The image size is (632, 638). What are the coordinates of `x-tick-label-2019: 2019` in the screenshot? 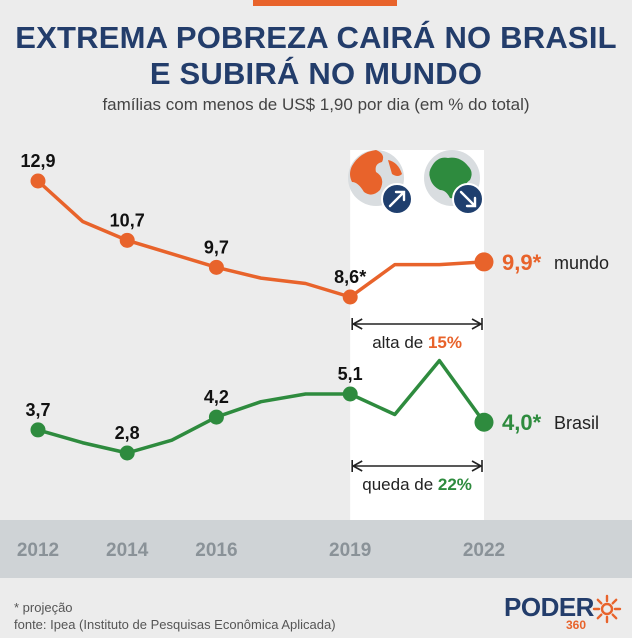 It's located at (350, 550).